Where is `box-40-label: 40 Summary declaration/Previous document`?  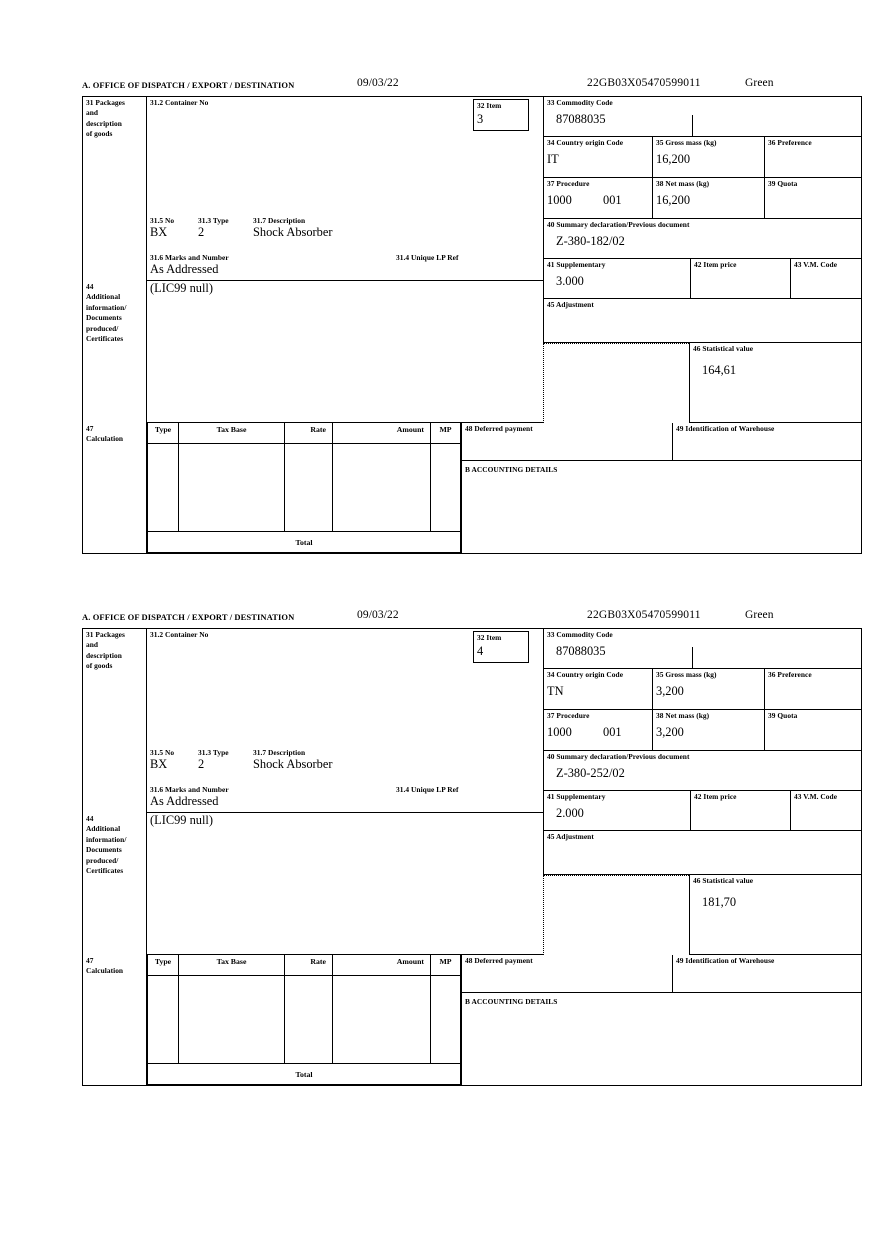
box-40-label: 40 Summary declaration/Previous document is located at coordinates (618, 224).